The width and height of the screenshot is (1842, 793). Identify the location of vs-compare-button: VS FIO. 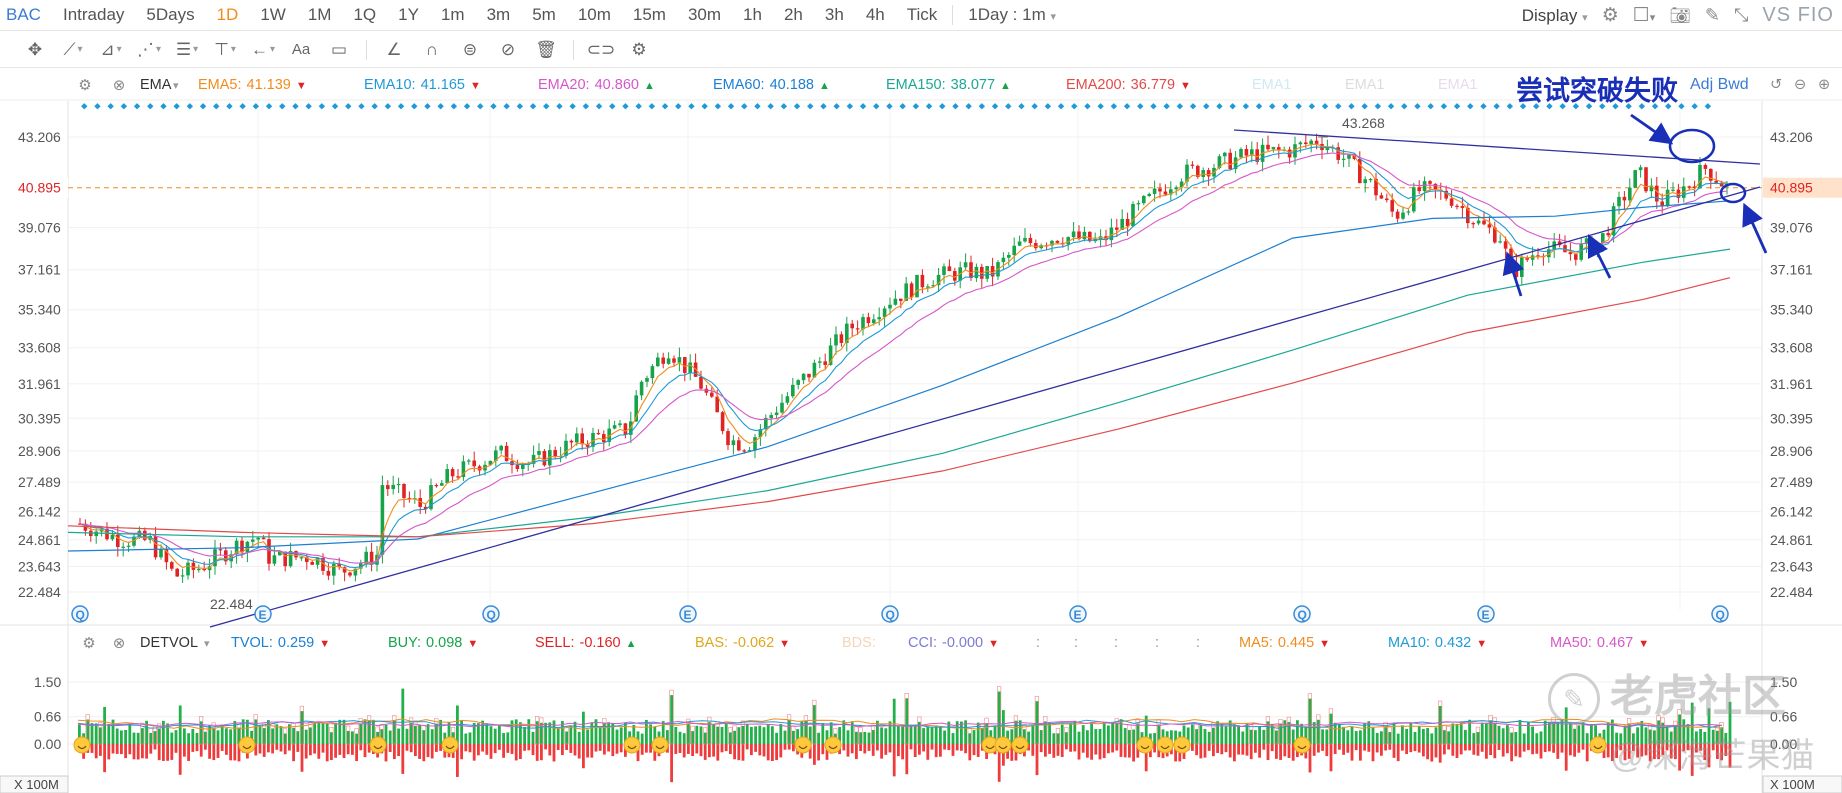
(1798, 15).